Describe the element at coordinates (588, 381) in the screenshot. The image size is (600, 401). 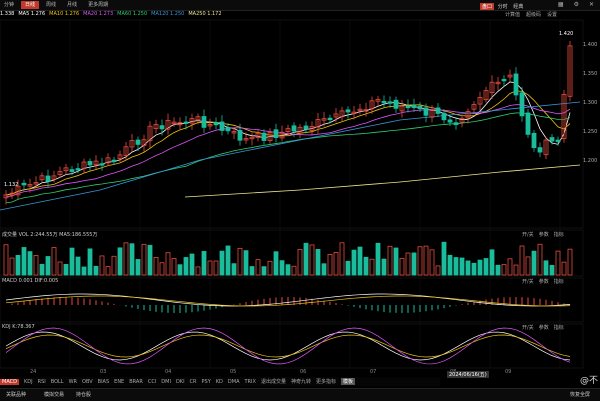
I see `watermark-logo: @不` at that location.